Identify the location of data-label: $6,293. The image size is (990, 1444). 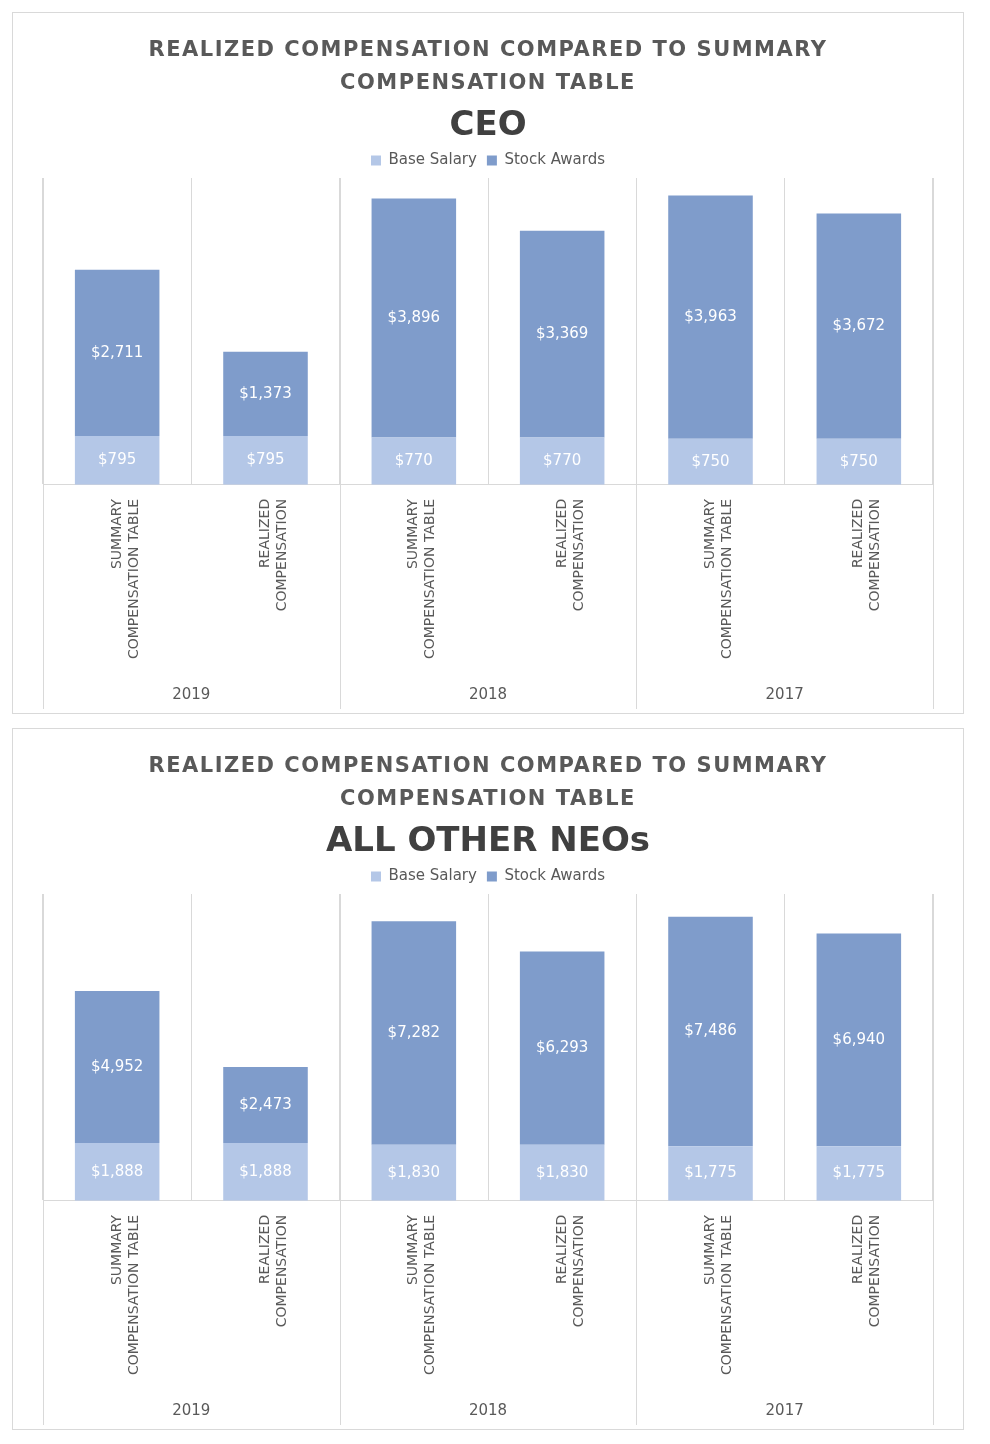
(562, 1047).